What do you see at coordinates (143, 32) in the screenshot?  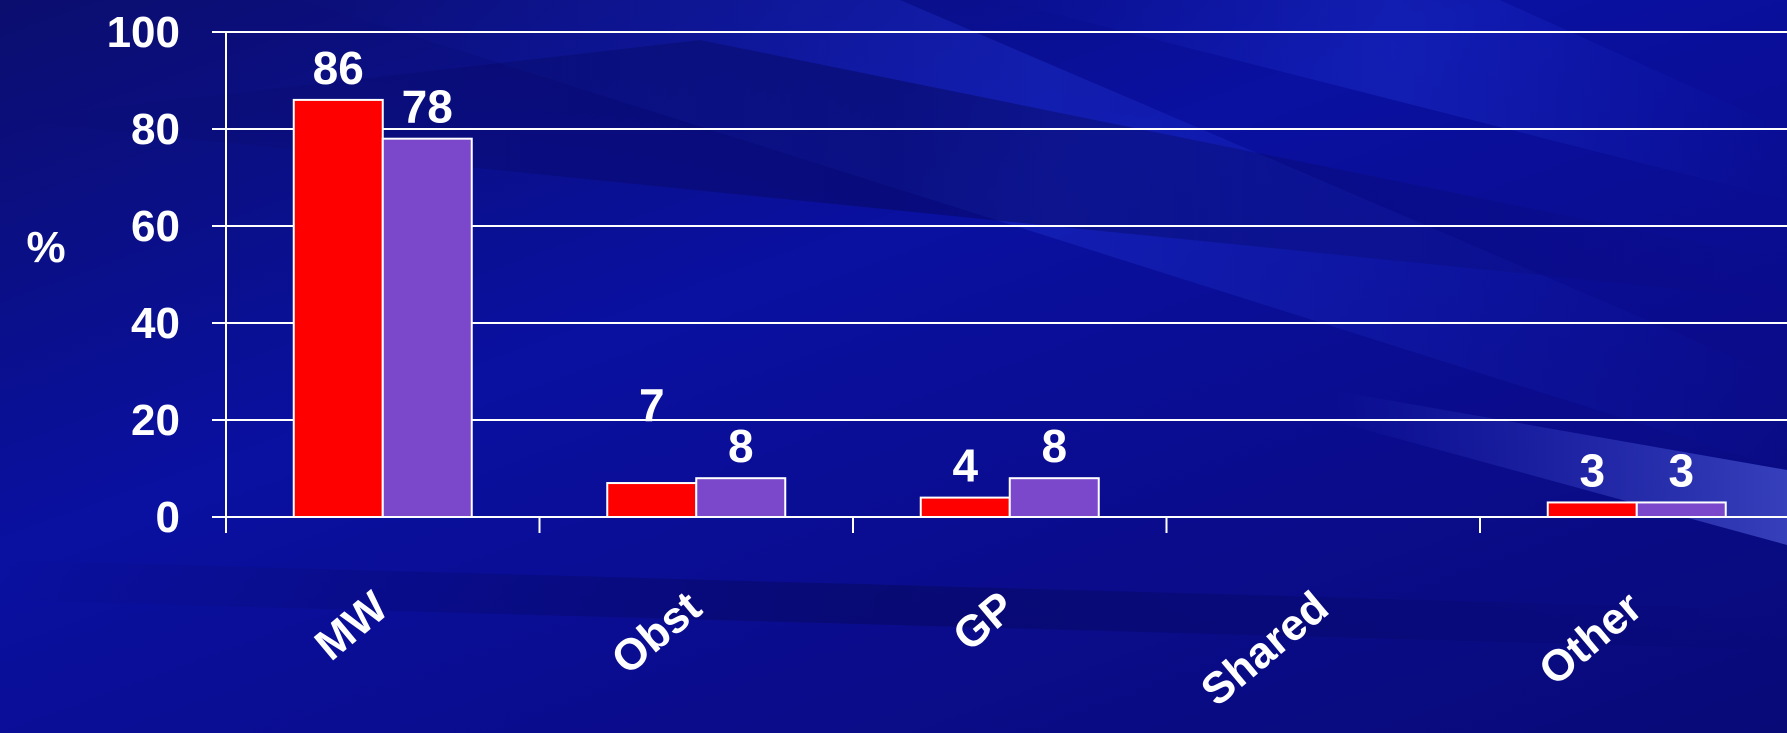 I see `y-tick-label: 100` at bounding box center [143, 32].